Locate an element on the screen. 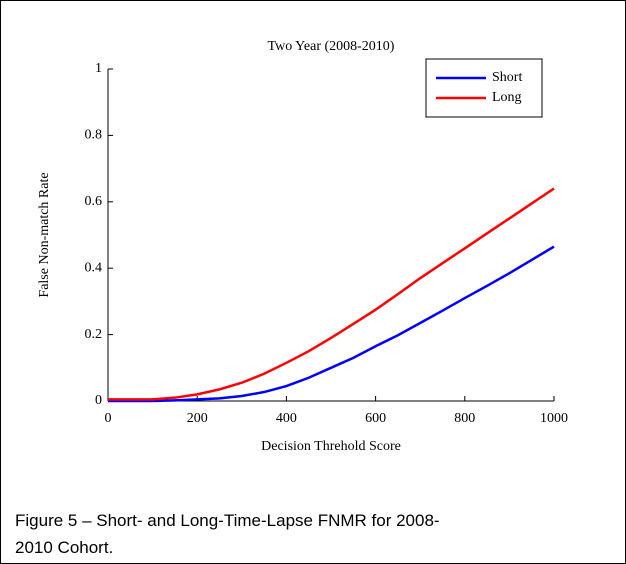  legend-label: Short is located at coordinates (507, 77).